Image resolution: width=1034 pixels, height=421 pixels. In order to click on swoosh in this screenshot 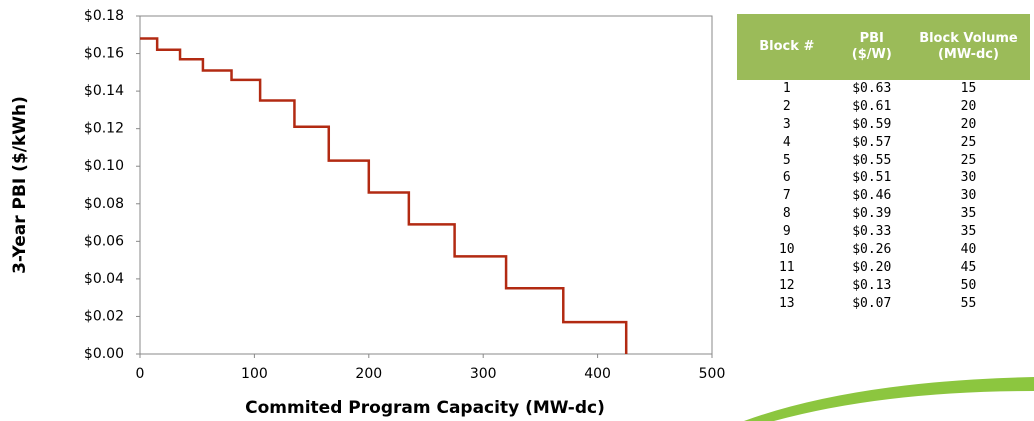, I will do `click(889, 399)`.